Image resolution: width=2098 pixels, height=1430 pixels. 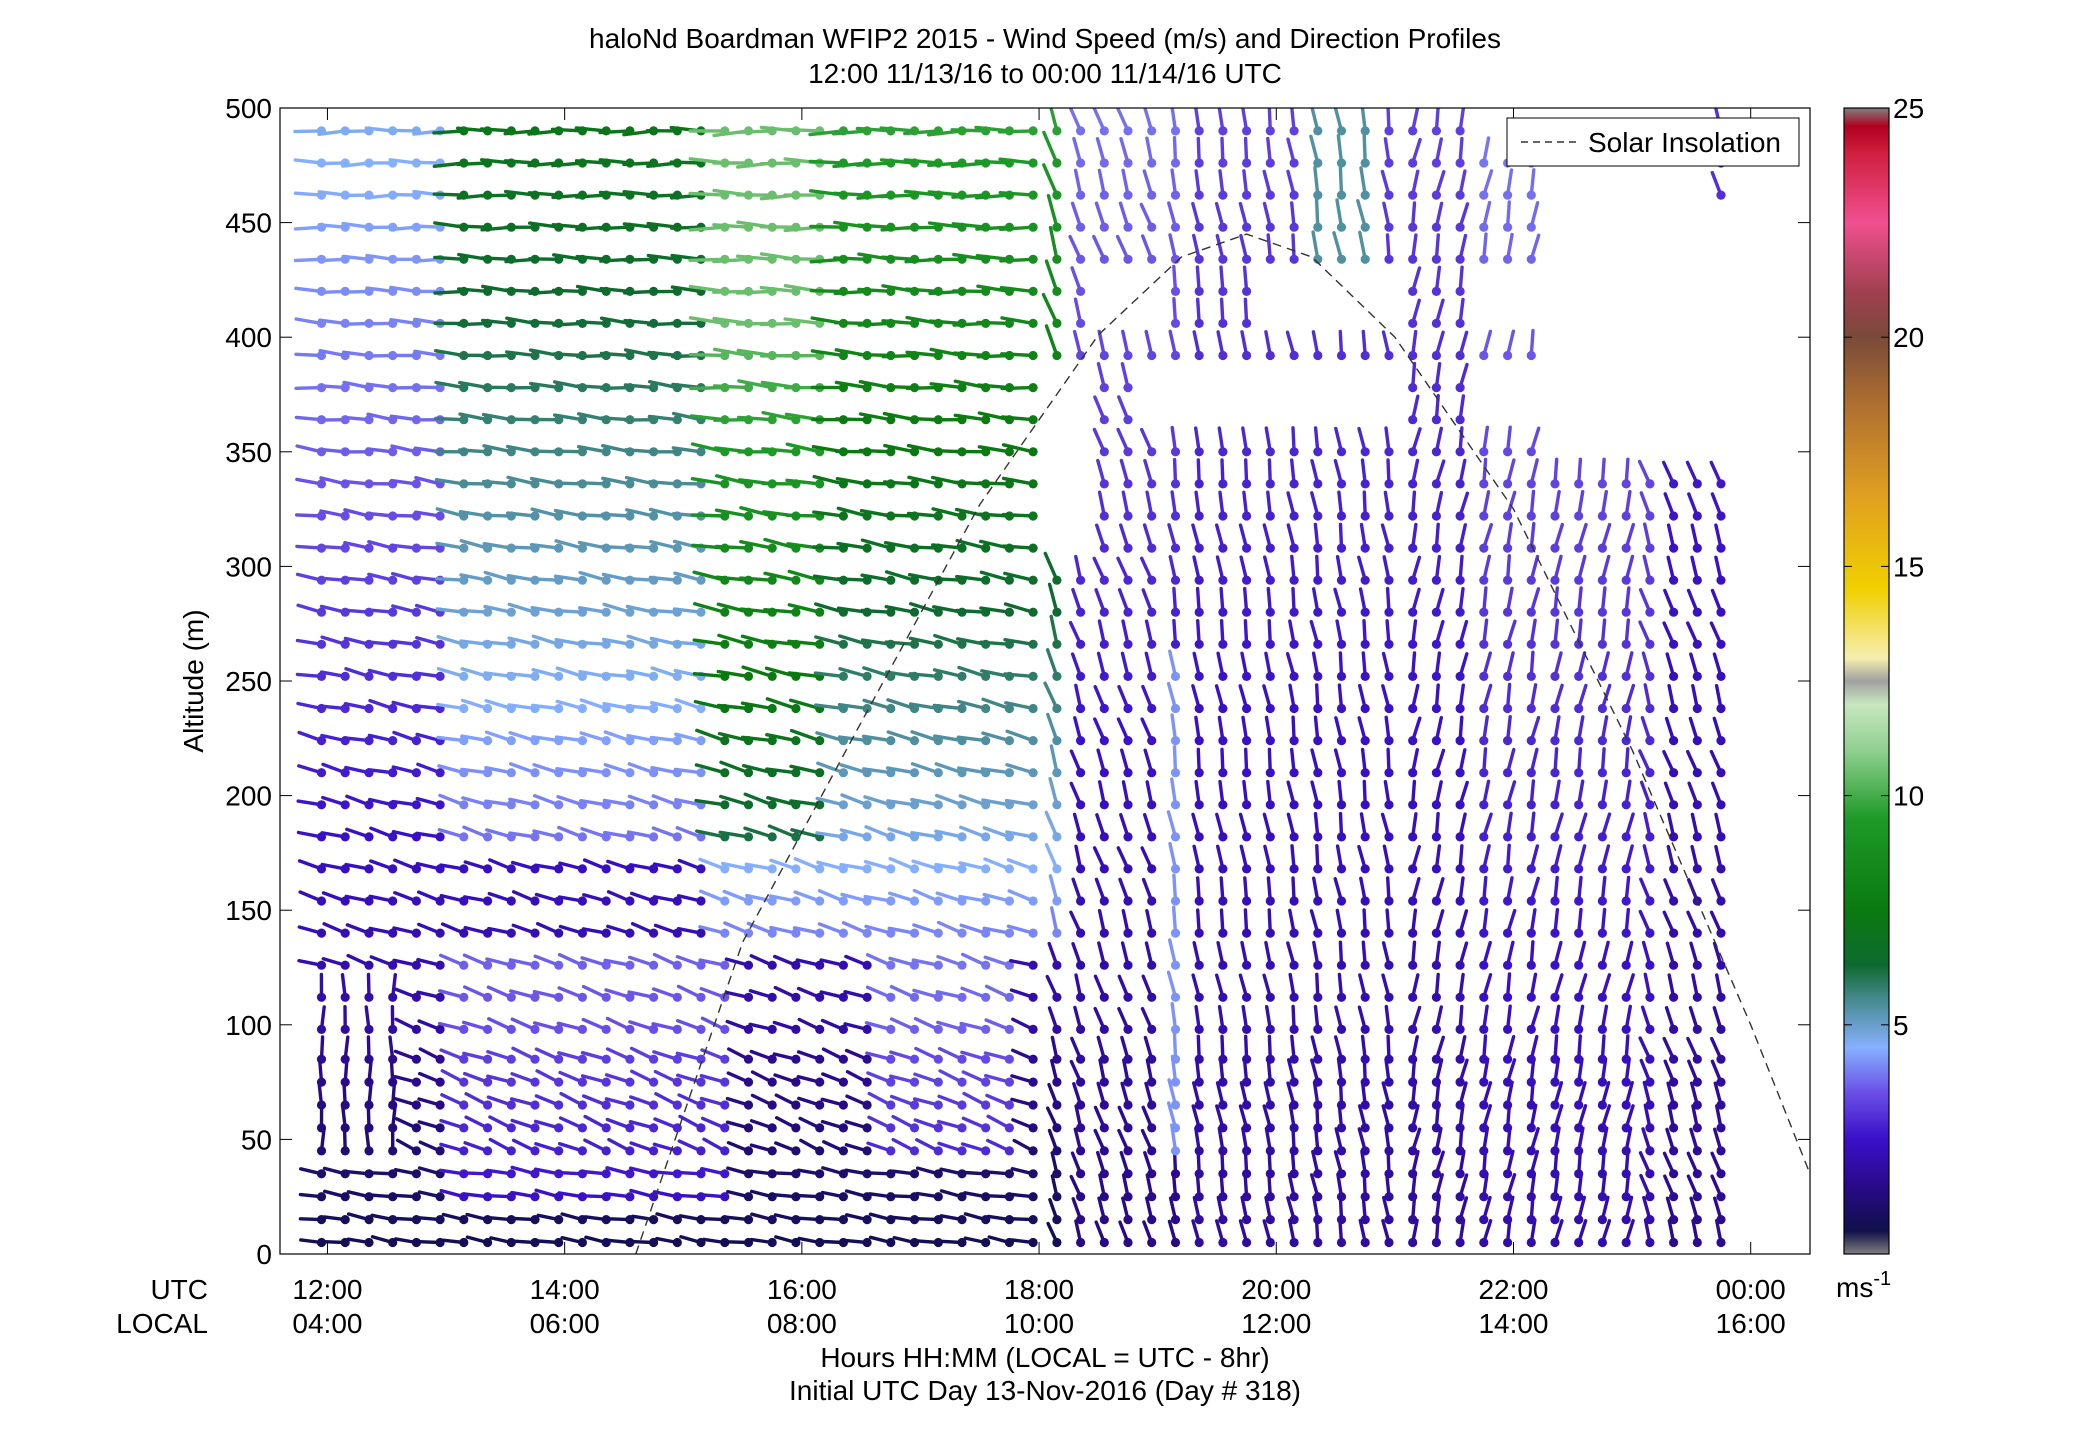 I want to click on colorbar-tick-label: 20, so click(x=1908, y=337).